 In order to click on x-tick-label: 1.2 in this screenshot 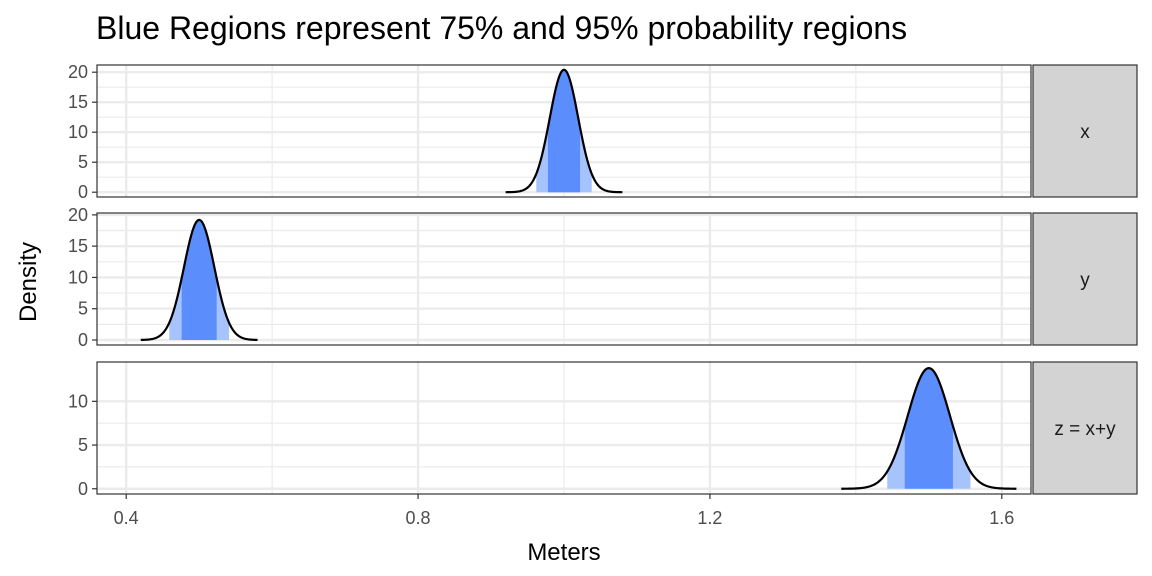, I will do `click(709, 518)`.